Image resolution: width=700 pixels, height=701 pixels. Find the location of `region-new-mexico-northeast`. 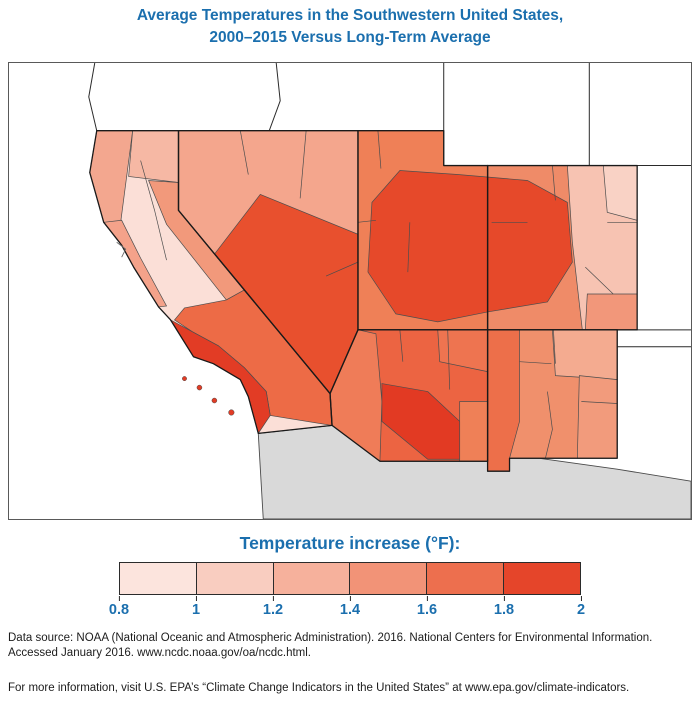

region-new-mexico-northeast is located at coordinates (585, 354).